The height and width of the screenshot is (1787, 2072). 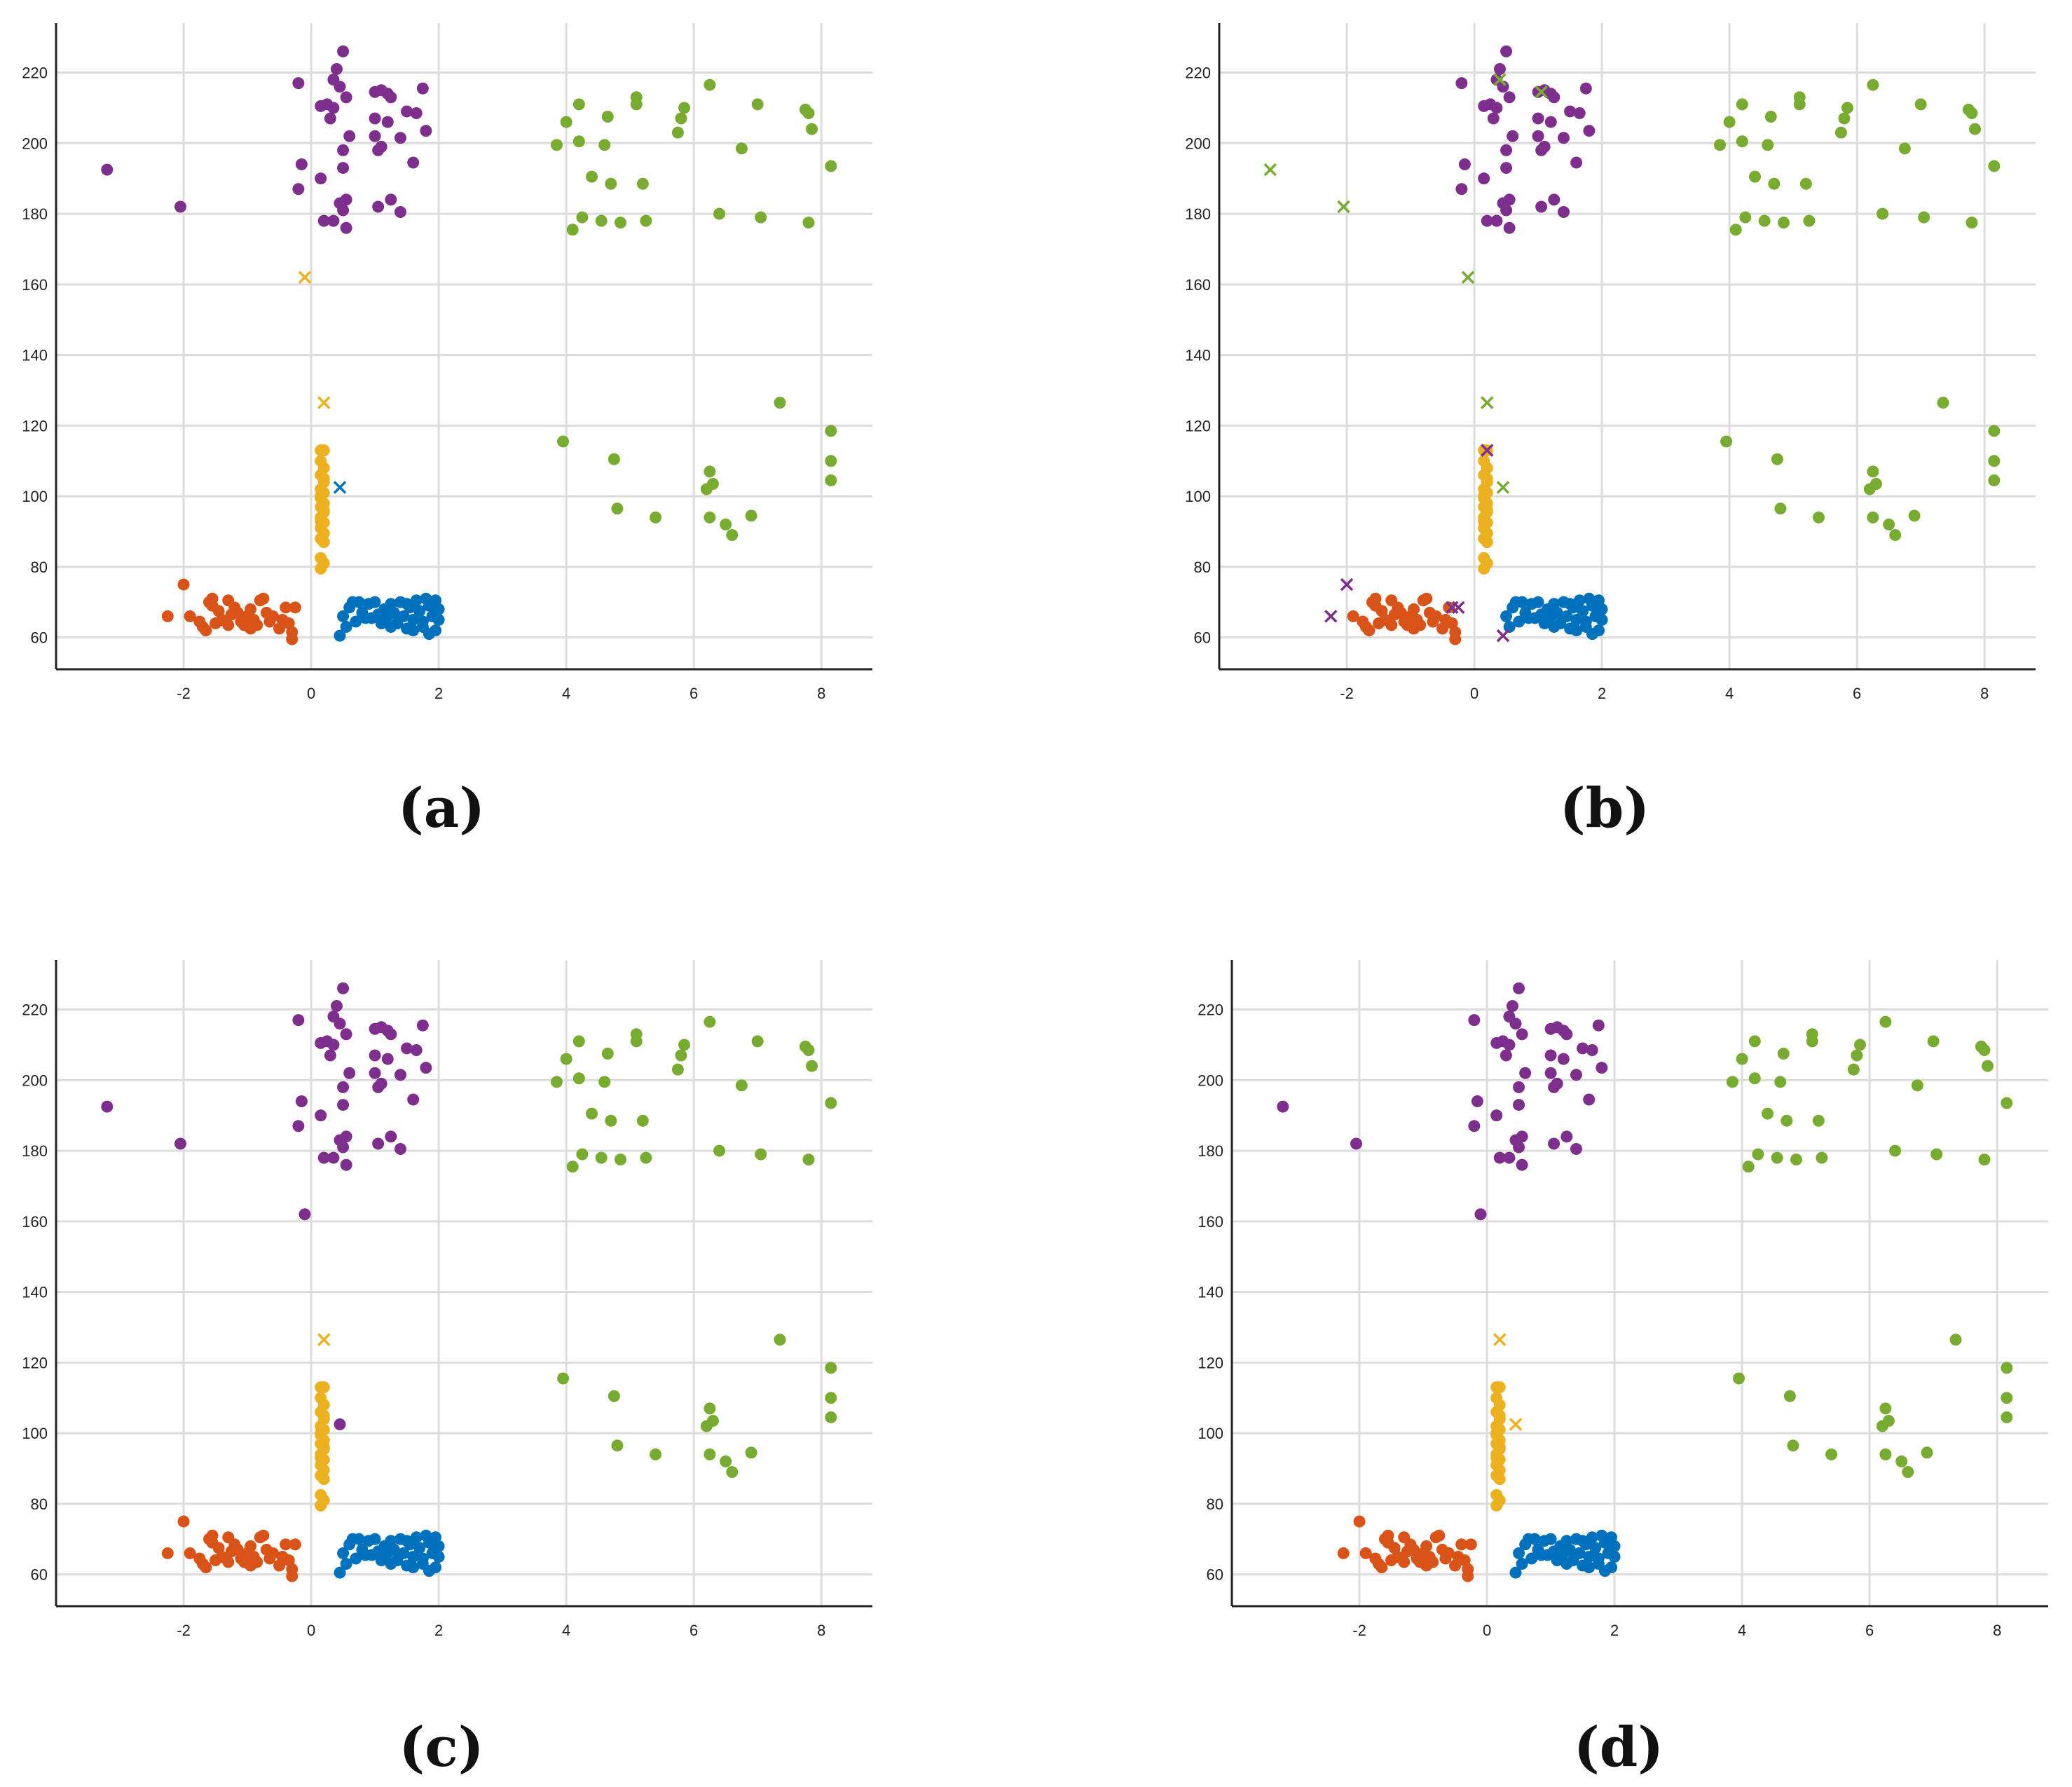 What do you see at coordinates (821, 1630) in the screenshot?
I see `x-tick-label: 8` at bounding box center [821, 1630].